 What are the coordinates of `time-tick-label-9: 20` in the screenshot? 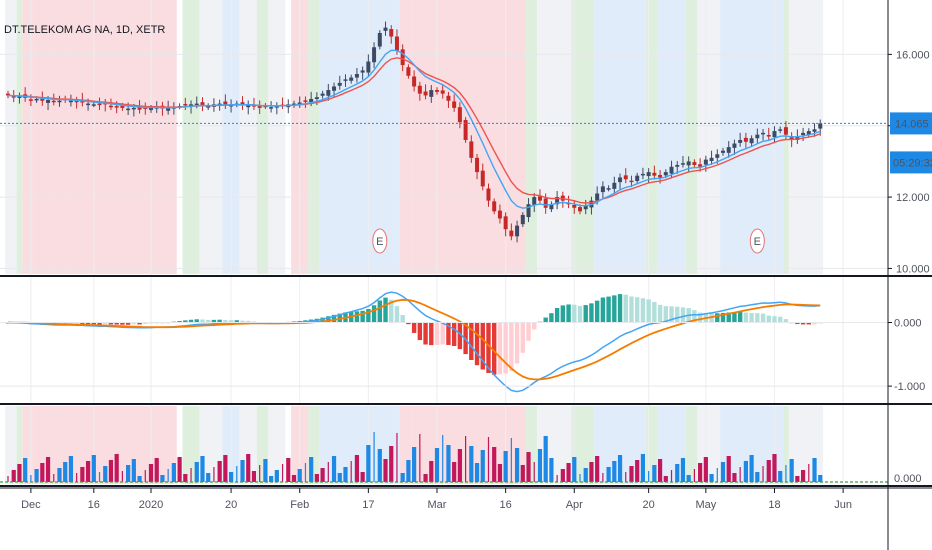 It's located at (649, 505).